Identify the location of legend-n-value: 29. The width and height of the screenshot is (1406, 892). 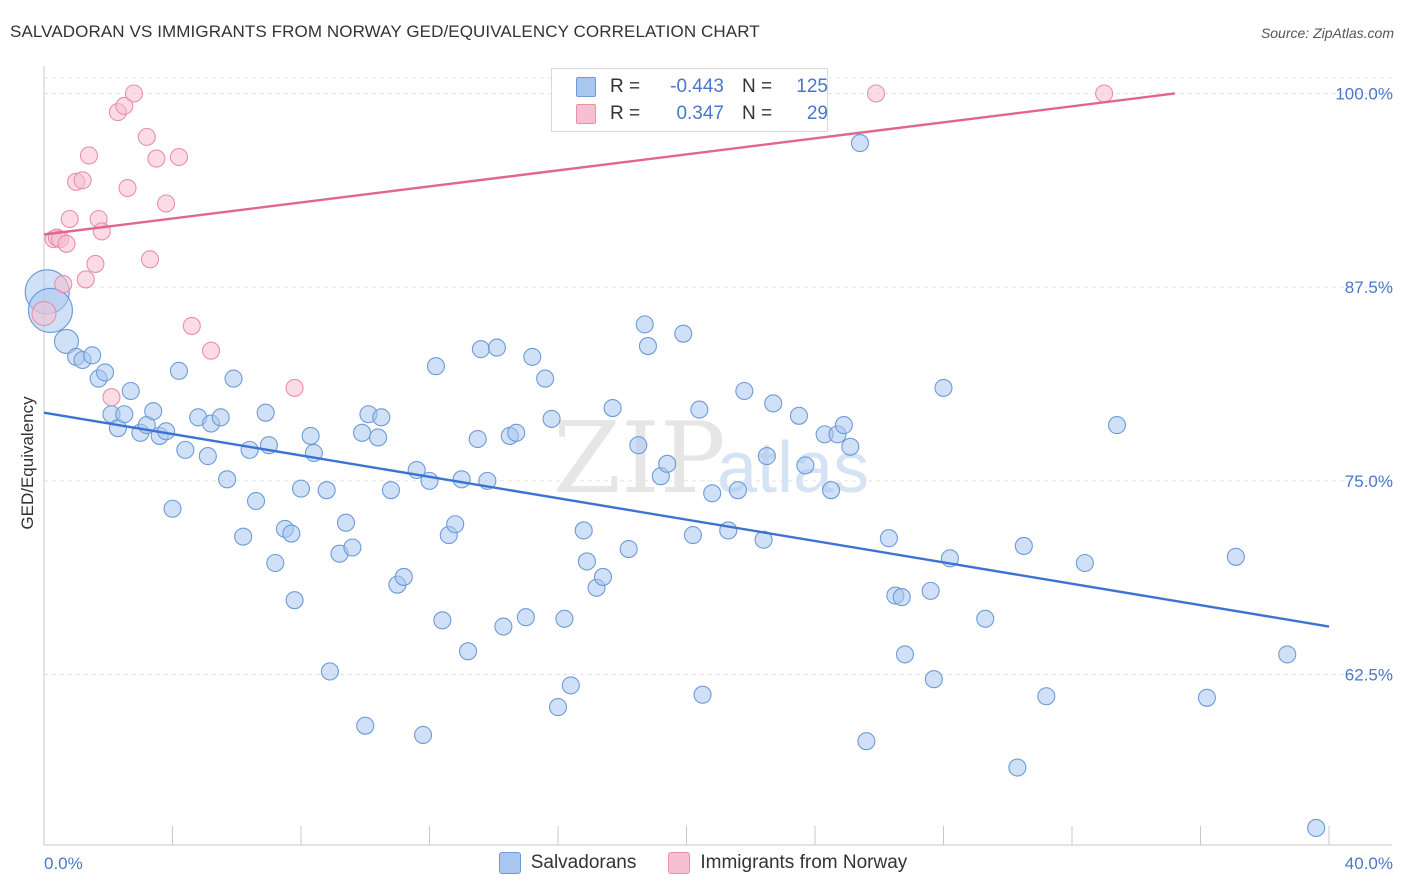
(817, 113).